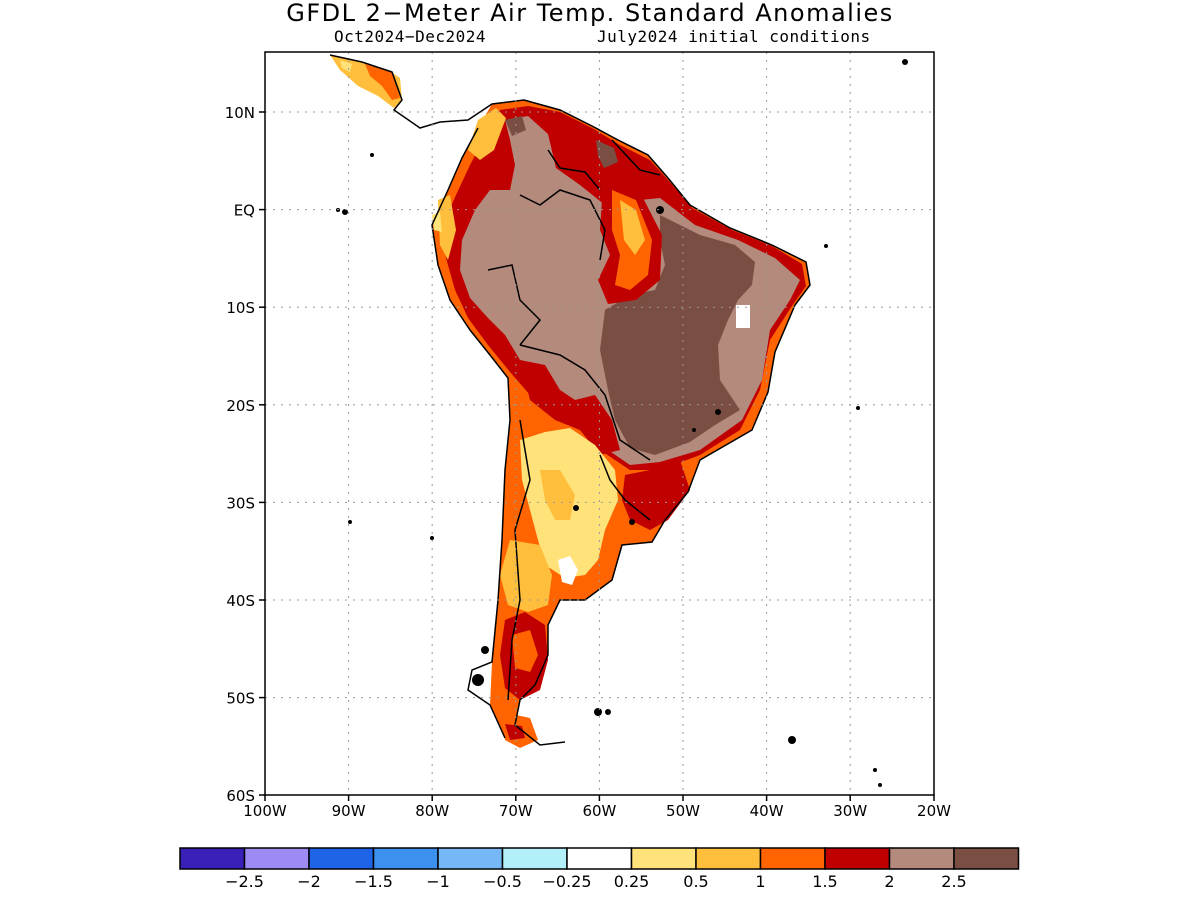  I want to click on region-brown-dark, so click(677, 335).